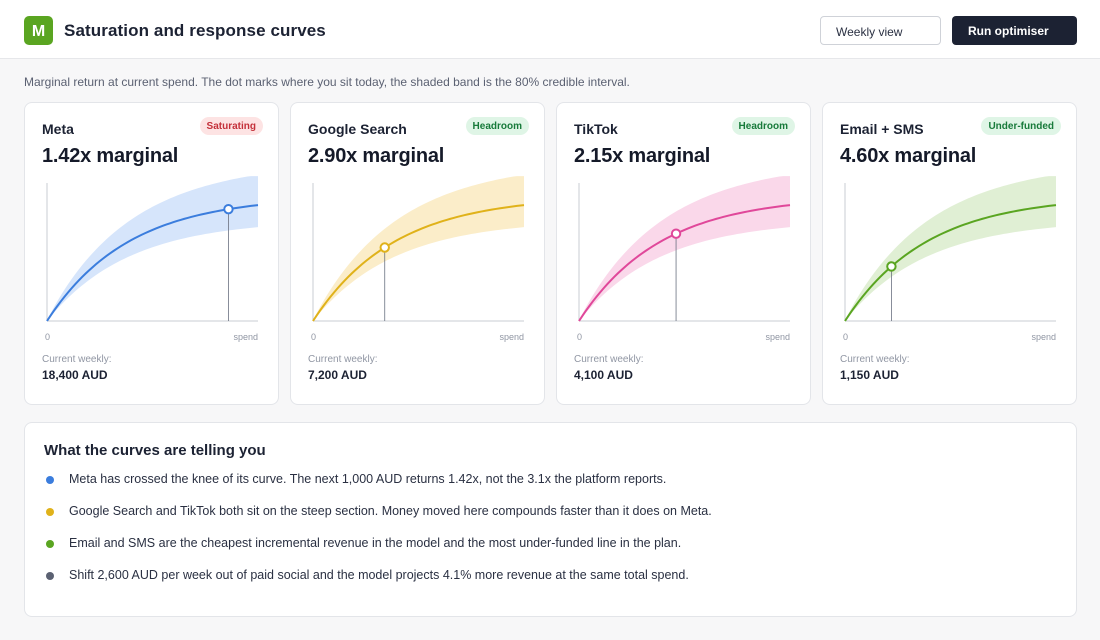  What do you see at coordinates (195, 30) in the screenshot?
I see `page-title: Saturation and response curves` at bounding box center [195, 30].